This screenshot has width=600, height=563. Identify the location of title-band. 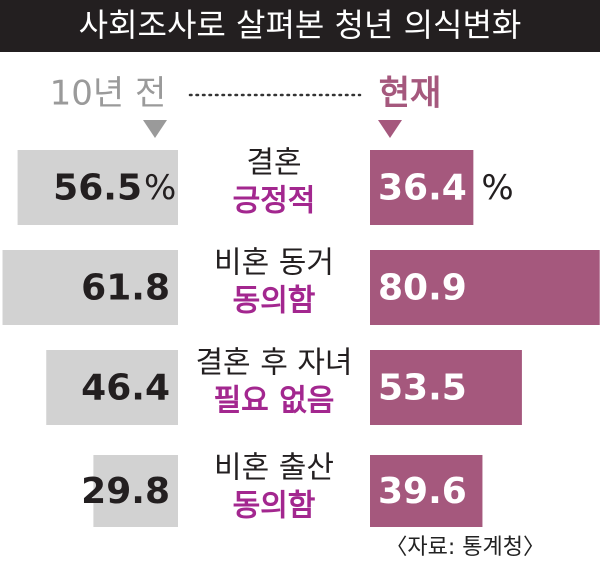
(300, 26).